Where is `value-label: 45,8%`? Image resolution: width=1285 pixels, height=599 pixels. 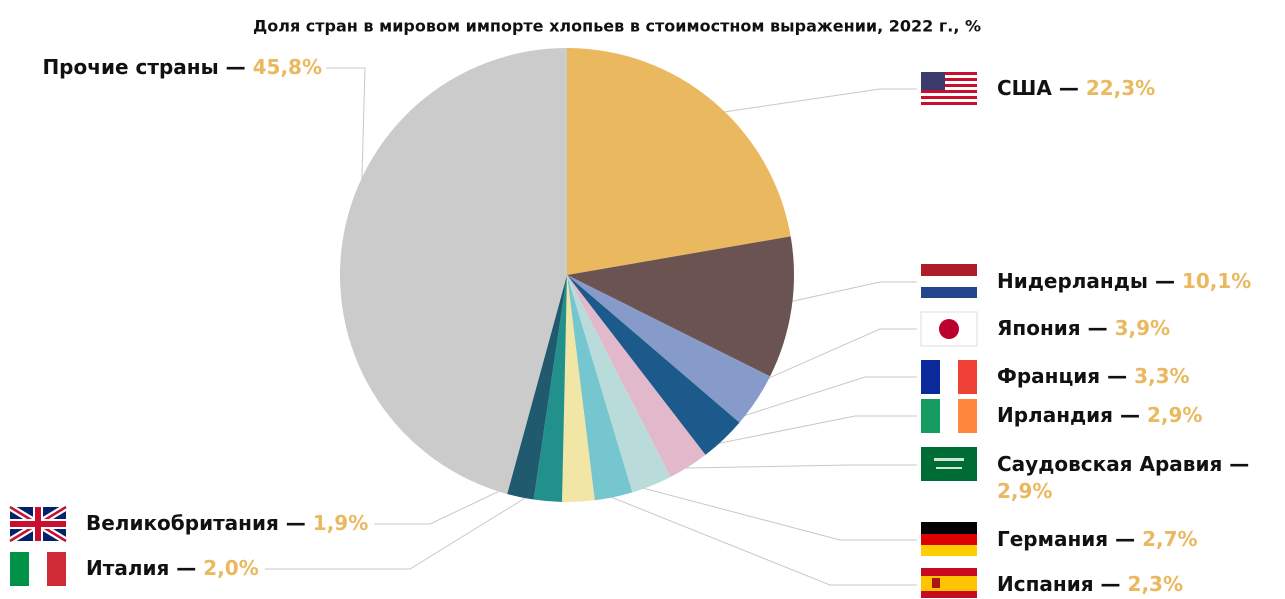 value-label: 45,8% is located at coordinates (287, 67).